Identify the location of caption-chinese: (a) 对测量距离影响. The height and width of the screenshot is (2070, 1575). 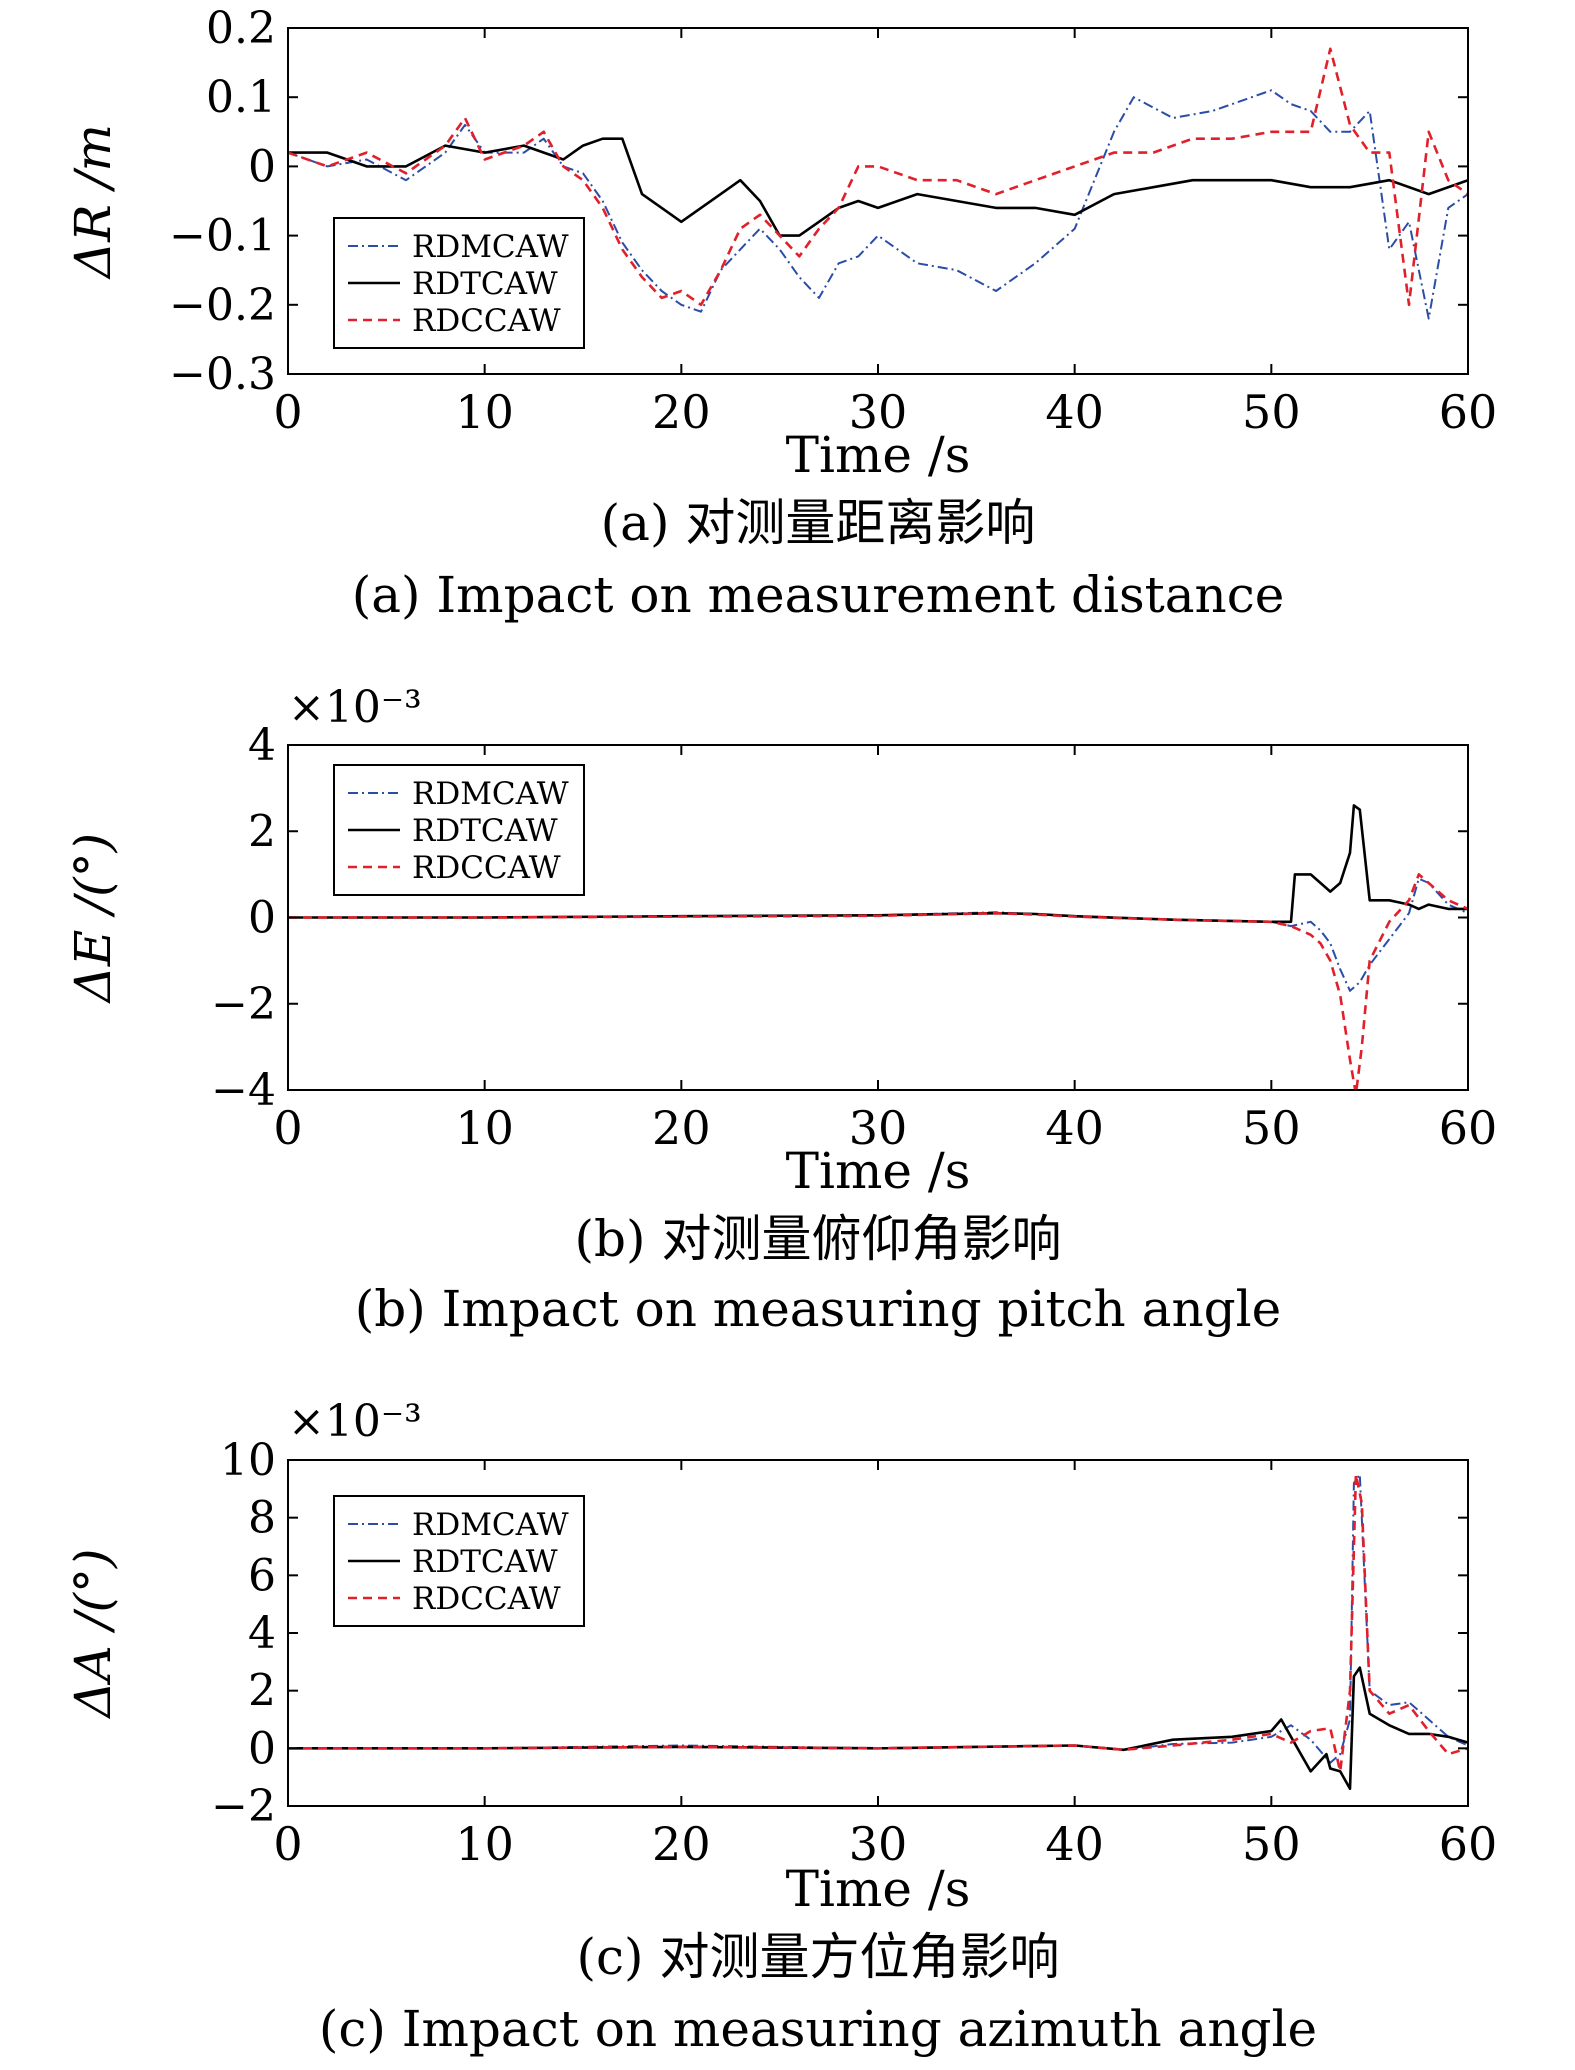
(818, 523).